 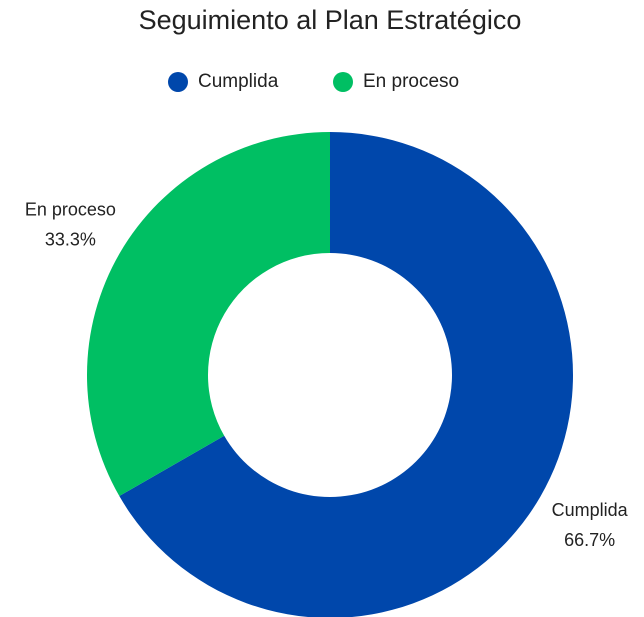 What do you see at coordinates (70, 209) in the screenshot?
I see `slice-label: En proceso` at bounding box center [70, 209].